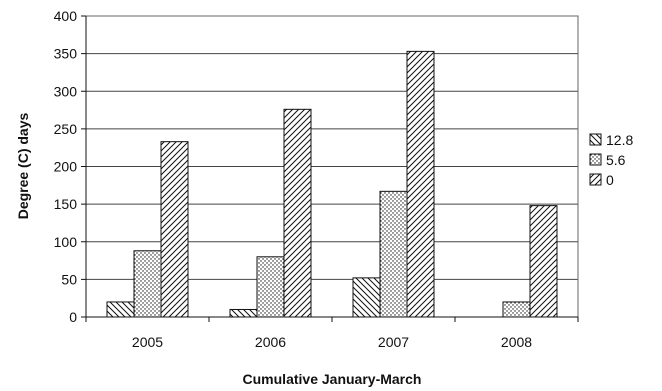 The width and height of the screenshot is (662, 391). What do you see at coordinates (393, 342) in the screenshot?
I see `x-tick-label: 2007` at bounding box center [393, 342].